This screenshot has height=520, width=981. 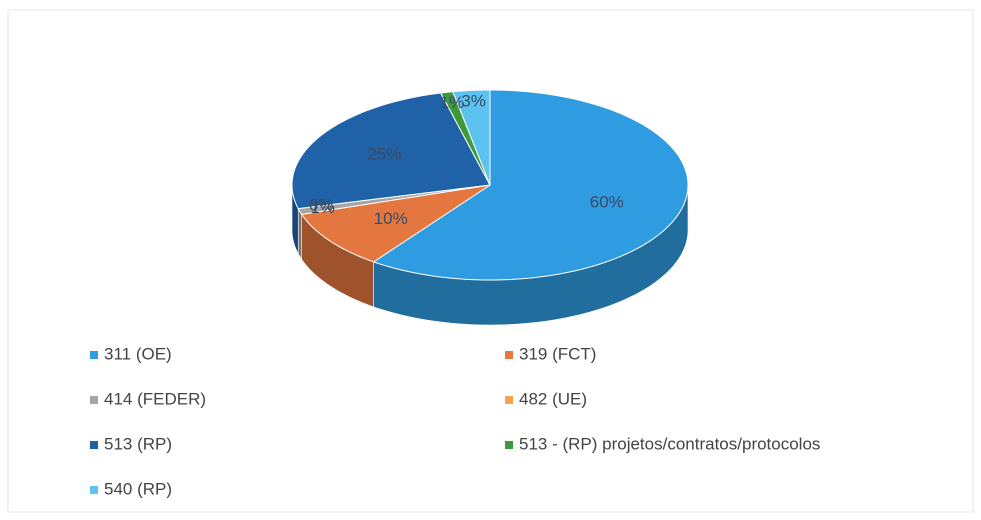 What do you see at coordinates (557, 353) in the screenshot?
I see `legend-label: 319 (FCT)` at bounding box center [557, 353].